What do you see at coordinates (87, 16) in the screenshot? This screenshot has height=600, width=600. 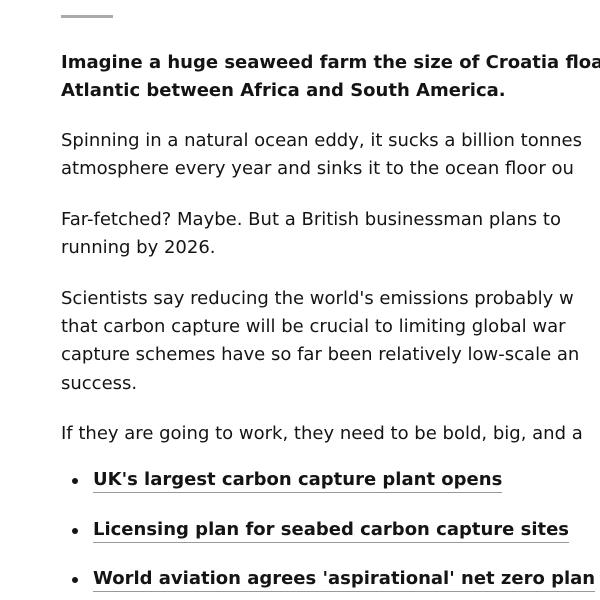 I see `divider-bar` at bounding box center [87, 16].